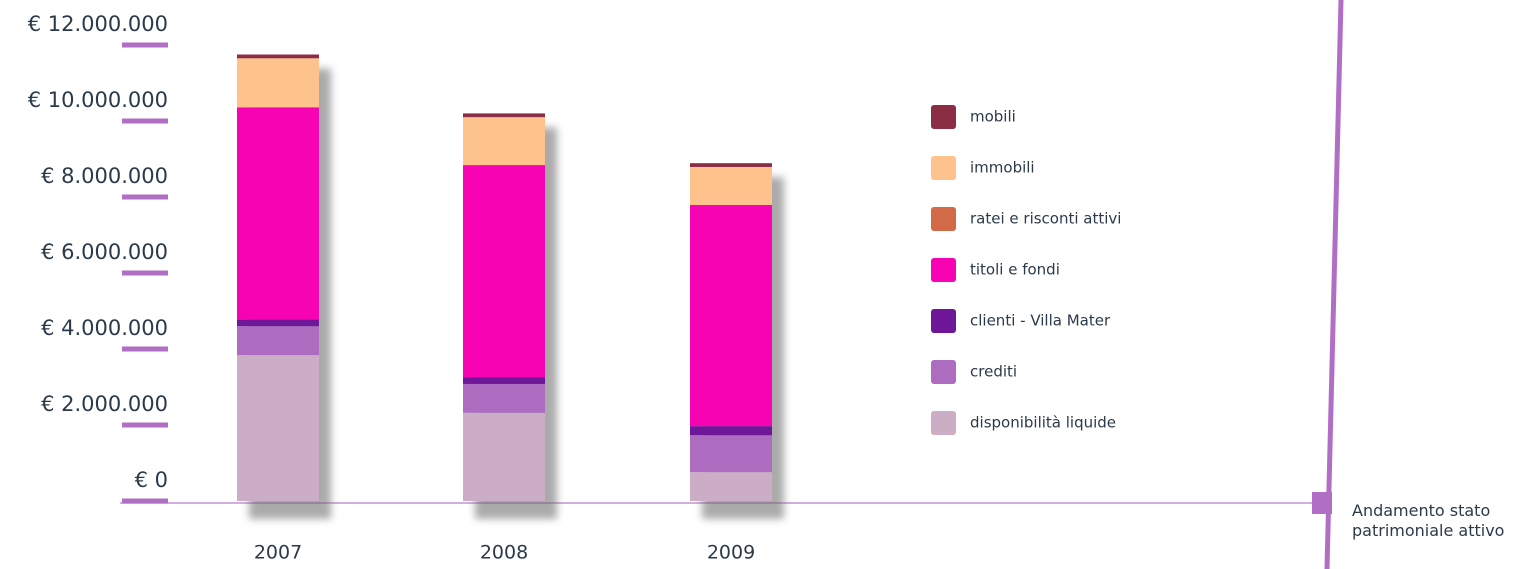  What do you see at coordinates (104, 252) in the screenshot?
I see `y-tick-label: € 6.000.000` at bounding box center [104, 252].